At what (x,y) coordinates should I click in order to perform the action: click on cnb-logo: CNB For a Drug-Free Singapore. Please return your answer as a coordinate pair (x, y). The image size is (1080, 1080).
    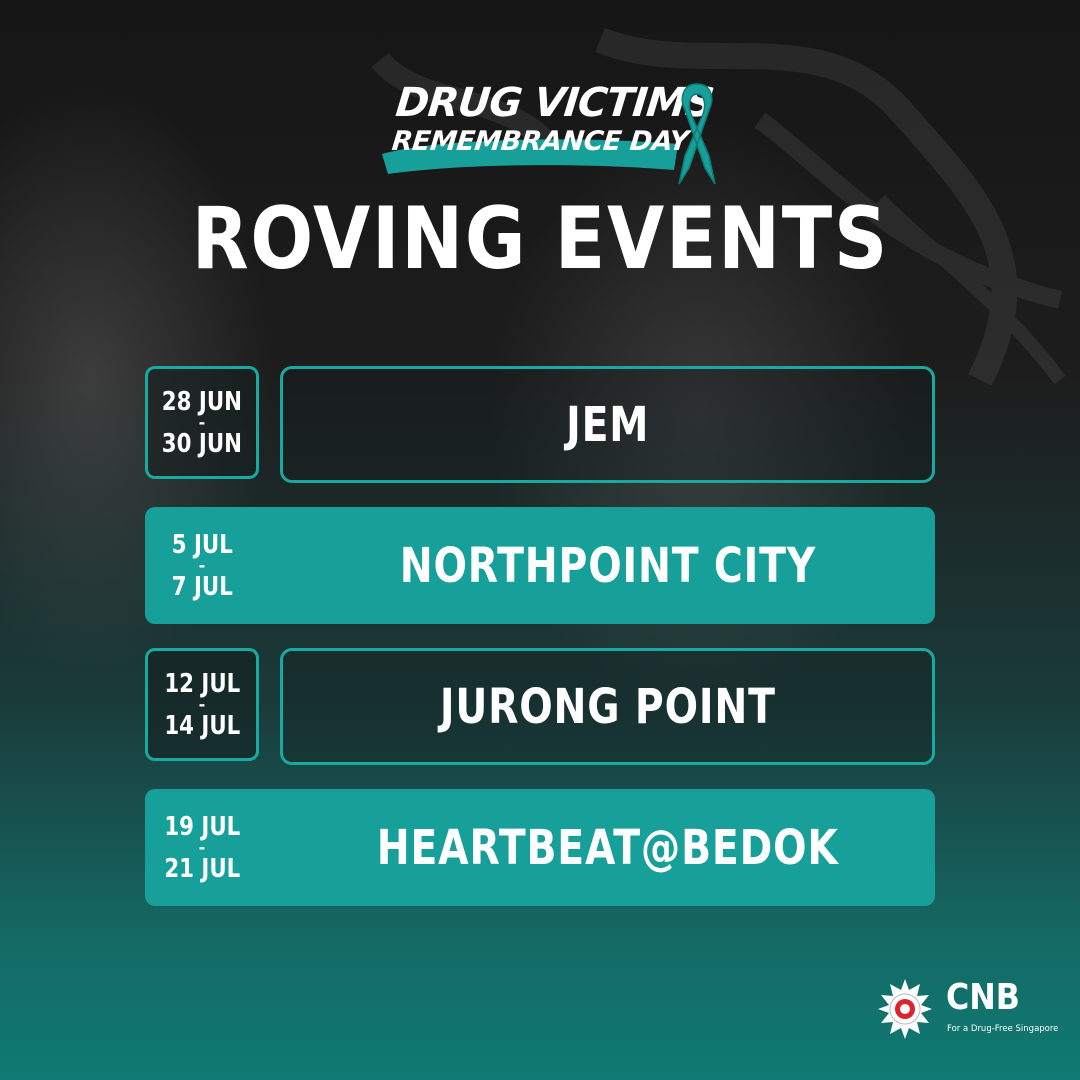
    Looking at the image, I should click on (966, 1009).